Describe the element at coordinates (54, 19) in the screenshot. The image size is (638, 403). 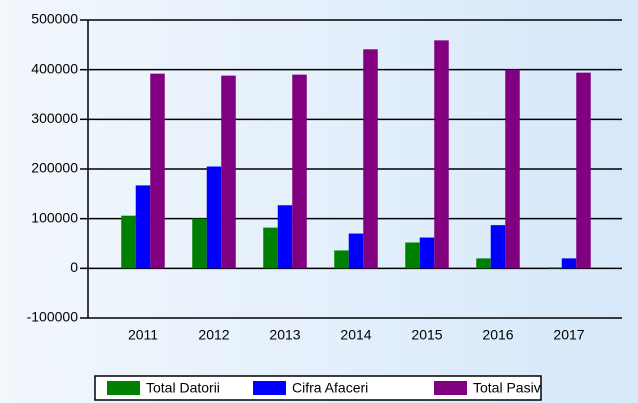
I see `y-tick-label: 500000` at that location.